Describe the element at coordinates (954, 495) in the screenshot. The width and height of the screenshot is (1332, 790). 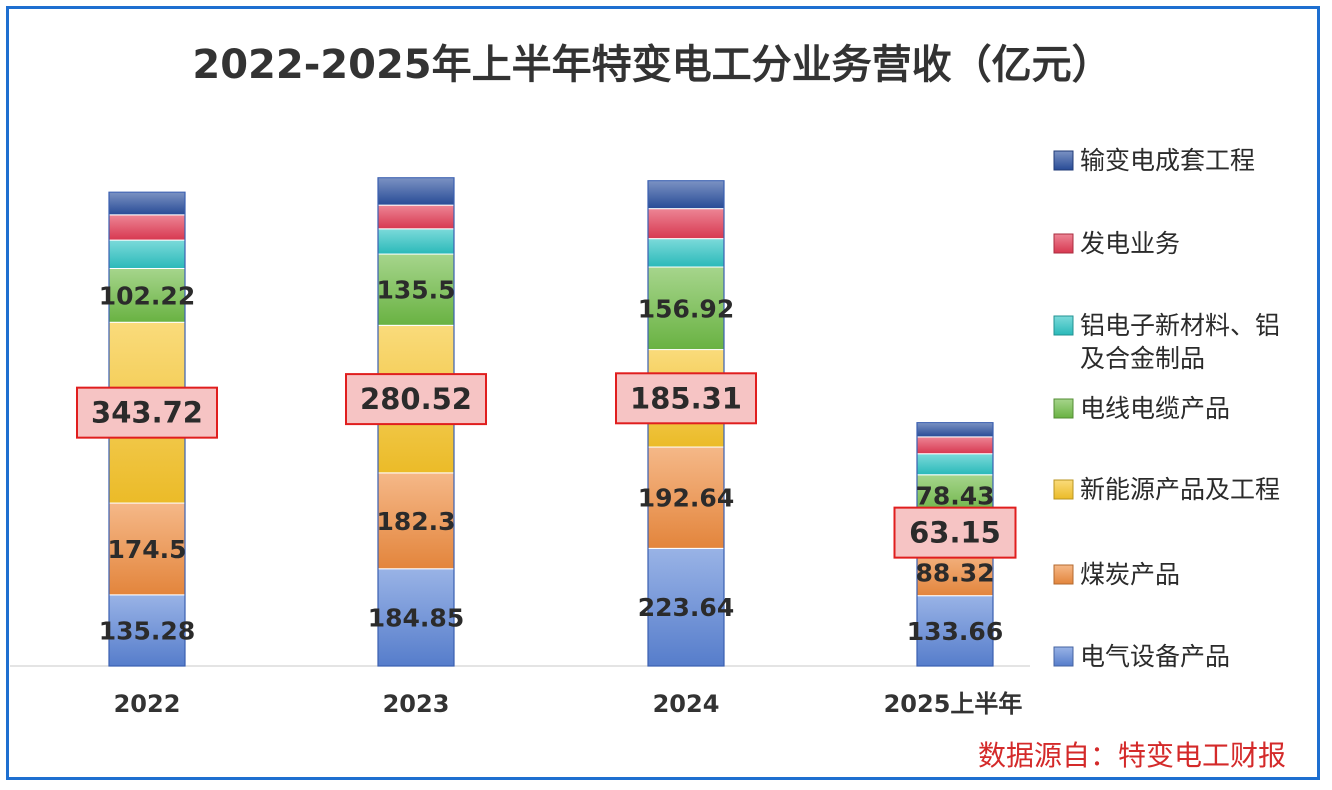
I see `data-label-电线电缆产品-2025上半年: 78.43` at that location.